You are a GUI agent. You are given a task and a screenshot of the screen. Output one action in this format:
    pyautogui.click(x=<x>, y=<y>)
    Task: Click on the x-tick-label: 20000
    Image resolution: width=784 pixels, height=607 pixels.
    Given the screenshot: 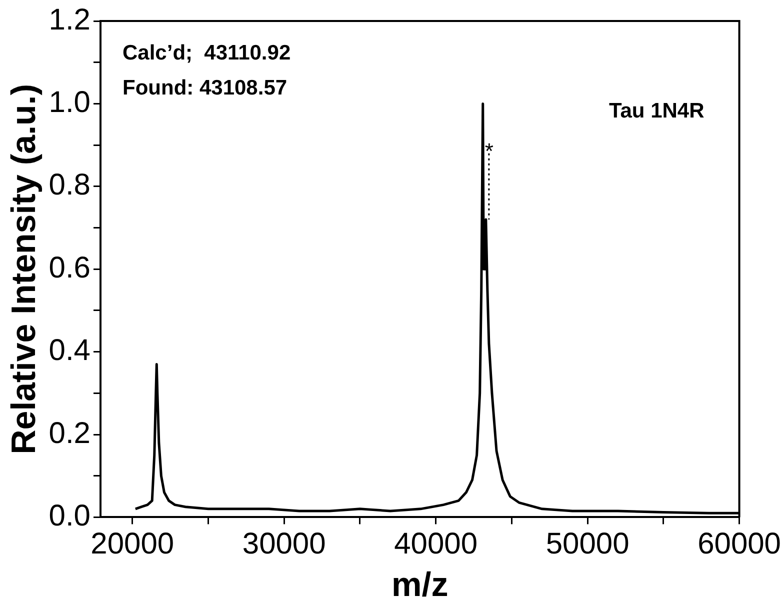 What is the action you would take?
    pyautogui.click(x=132, y=543)
    